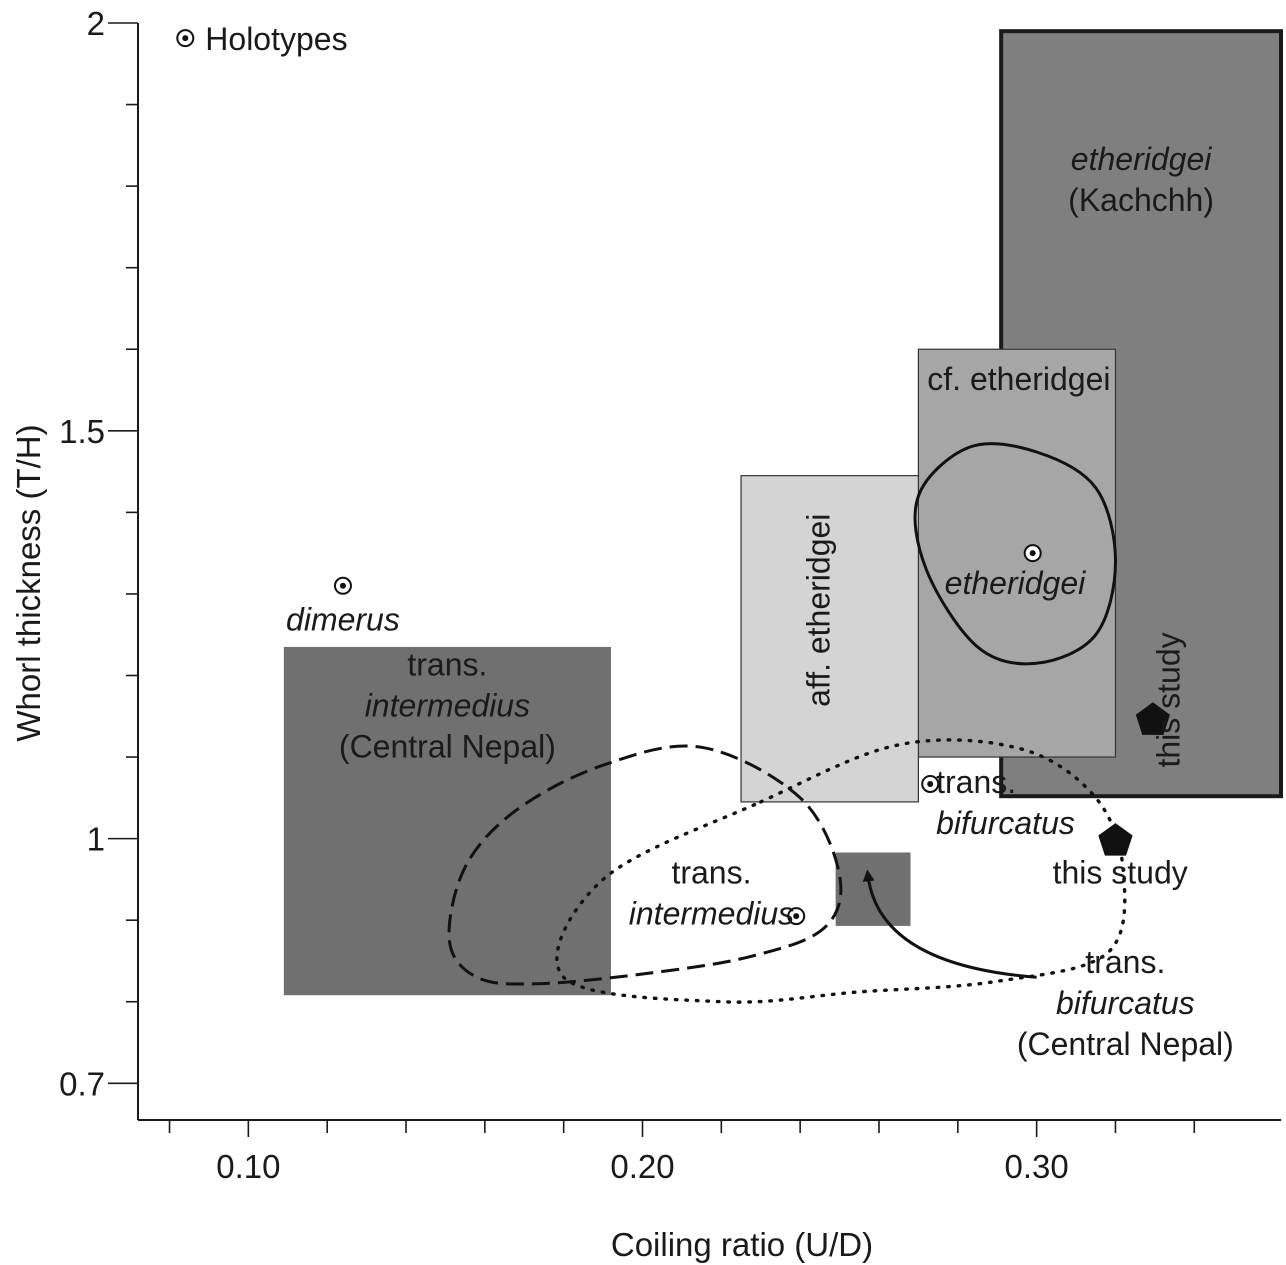 This screenshot has height=1265, width=1286. I want to click on label-this-study: this study, so click(1120, 872).